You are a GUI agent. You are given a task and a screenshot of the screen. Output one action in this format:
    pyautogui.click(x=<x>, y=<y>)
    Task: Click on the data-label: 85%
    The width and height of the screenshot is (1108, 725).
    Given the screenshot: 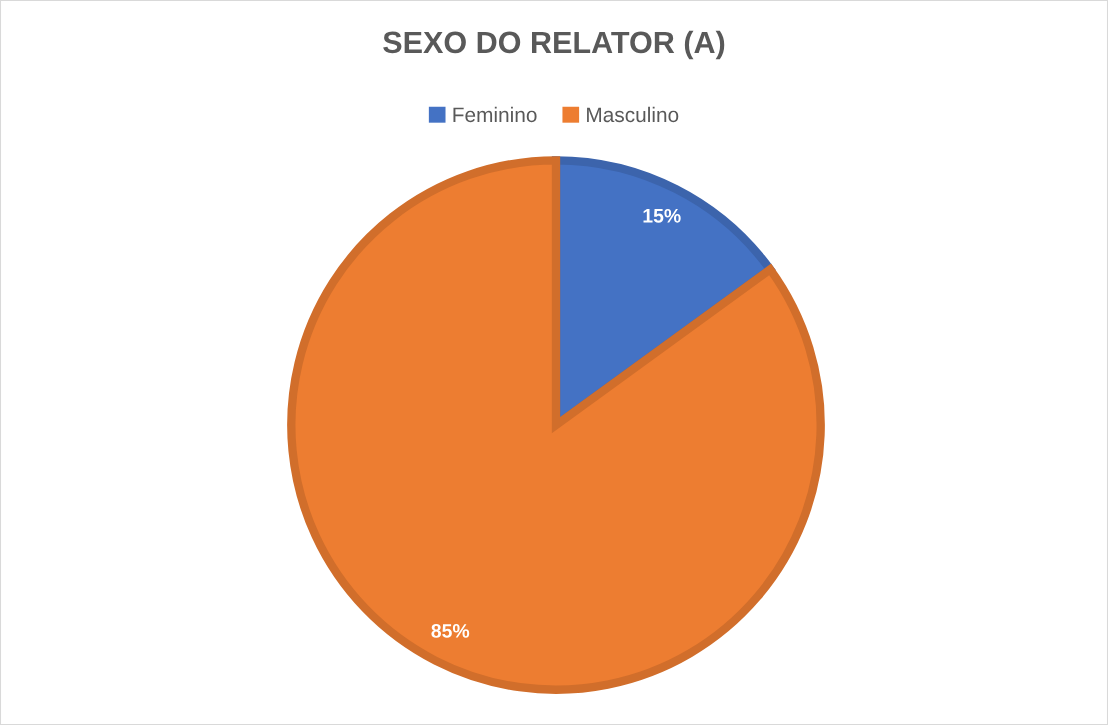 What is the action you would take?
    pyautogui.click(x=450, y=631)
    